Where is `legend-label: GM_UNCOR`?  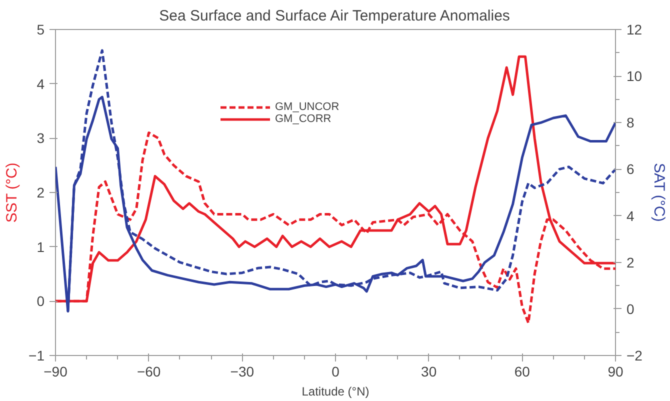
legend-label: GM_UNCOR is located at coordinates (307, 107).